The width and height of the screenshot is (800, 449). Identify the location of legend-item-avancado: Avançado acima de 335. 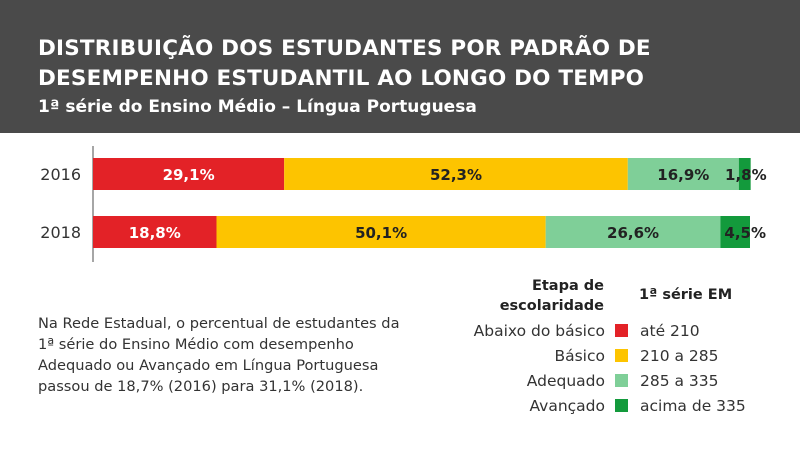
(610, 406).